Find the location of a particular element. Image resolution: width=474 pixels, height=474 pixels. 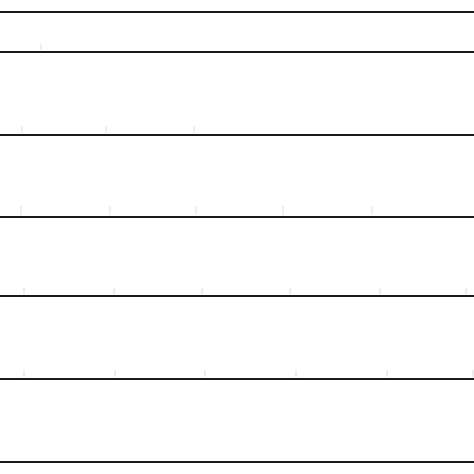

sphere-plot-monopole: 0.50.5000.5 is located at coordinates (40, 32).